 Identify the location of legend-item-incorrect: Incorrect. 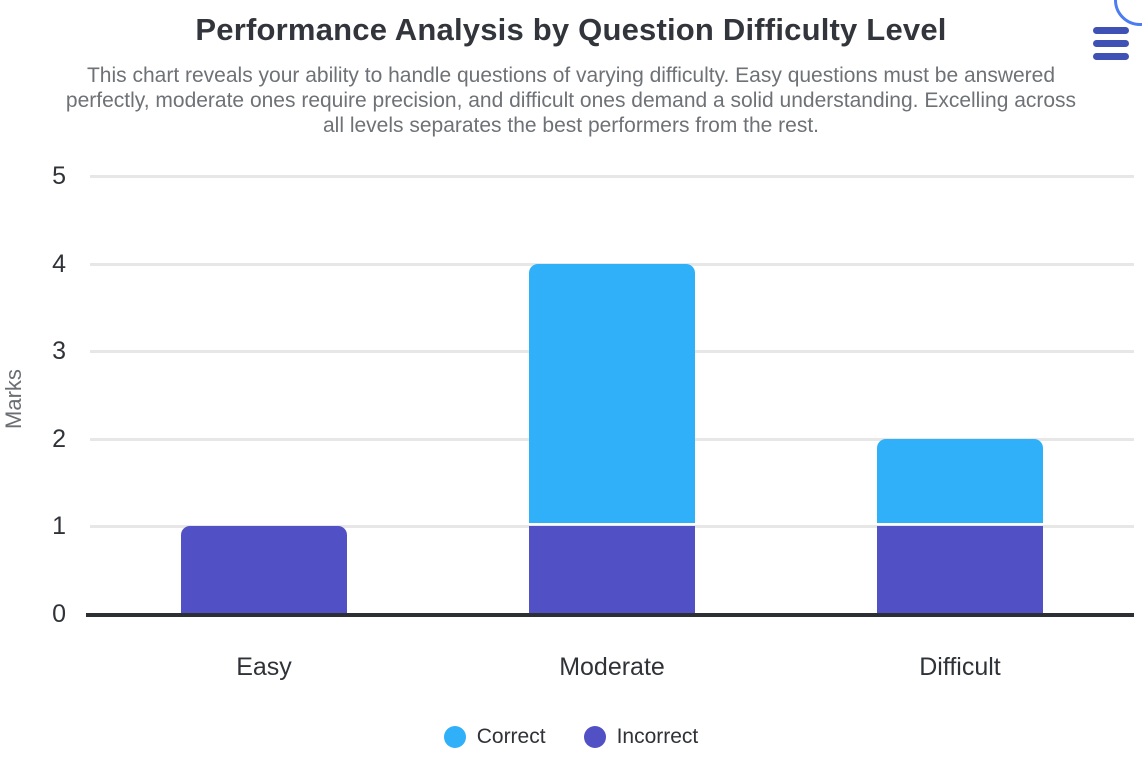
(641, 737).